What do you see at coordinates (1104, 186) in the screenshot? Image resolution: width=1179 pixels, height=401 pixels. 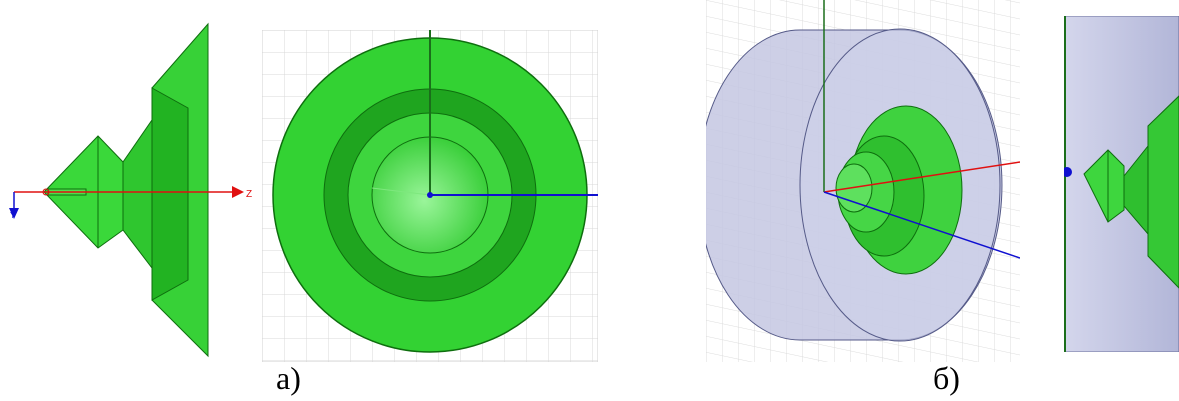 I see `front-bicone` at bounding box center [1104, 186].